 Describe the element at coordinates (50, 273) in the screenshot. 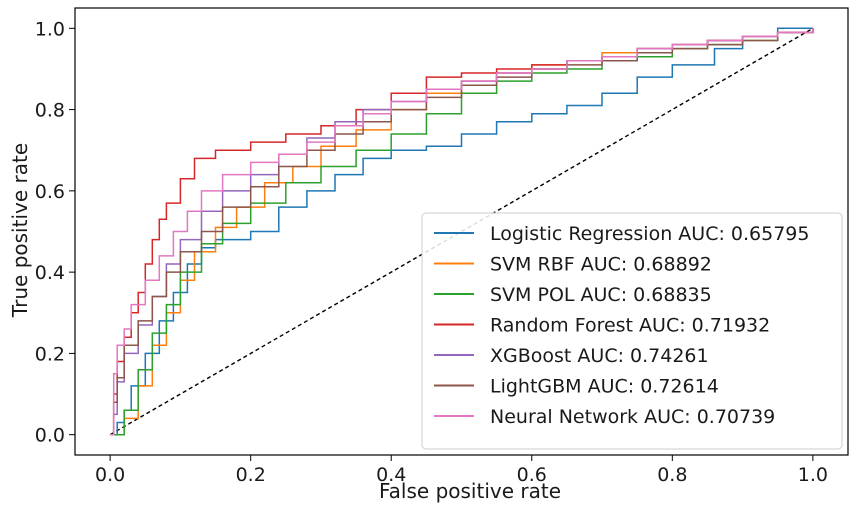

I see `y-tick-label: 0.4` at that location.